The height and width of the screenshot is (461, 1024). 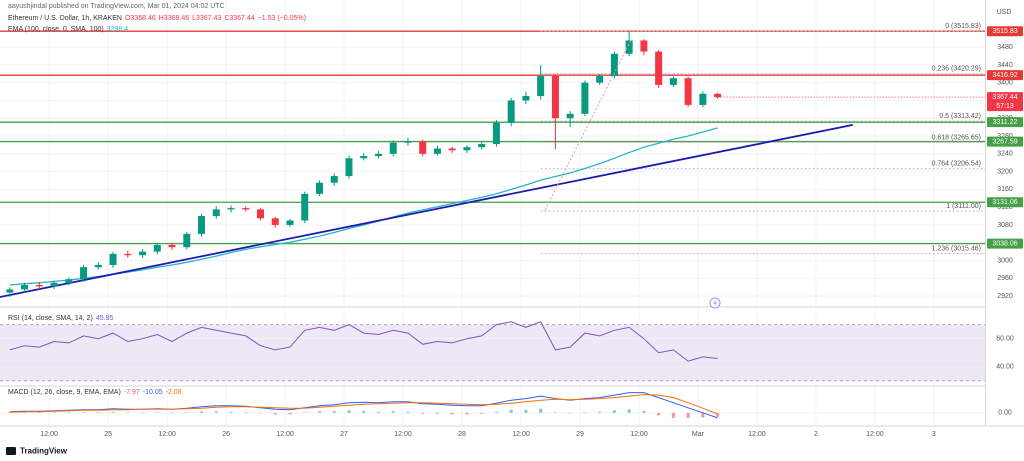 I want to click on ema-value: 3298.4, so click(x=117, y=29).